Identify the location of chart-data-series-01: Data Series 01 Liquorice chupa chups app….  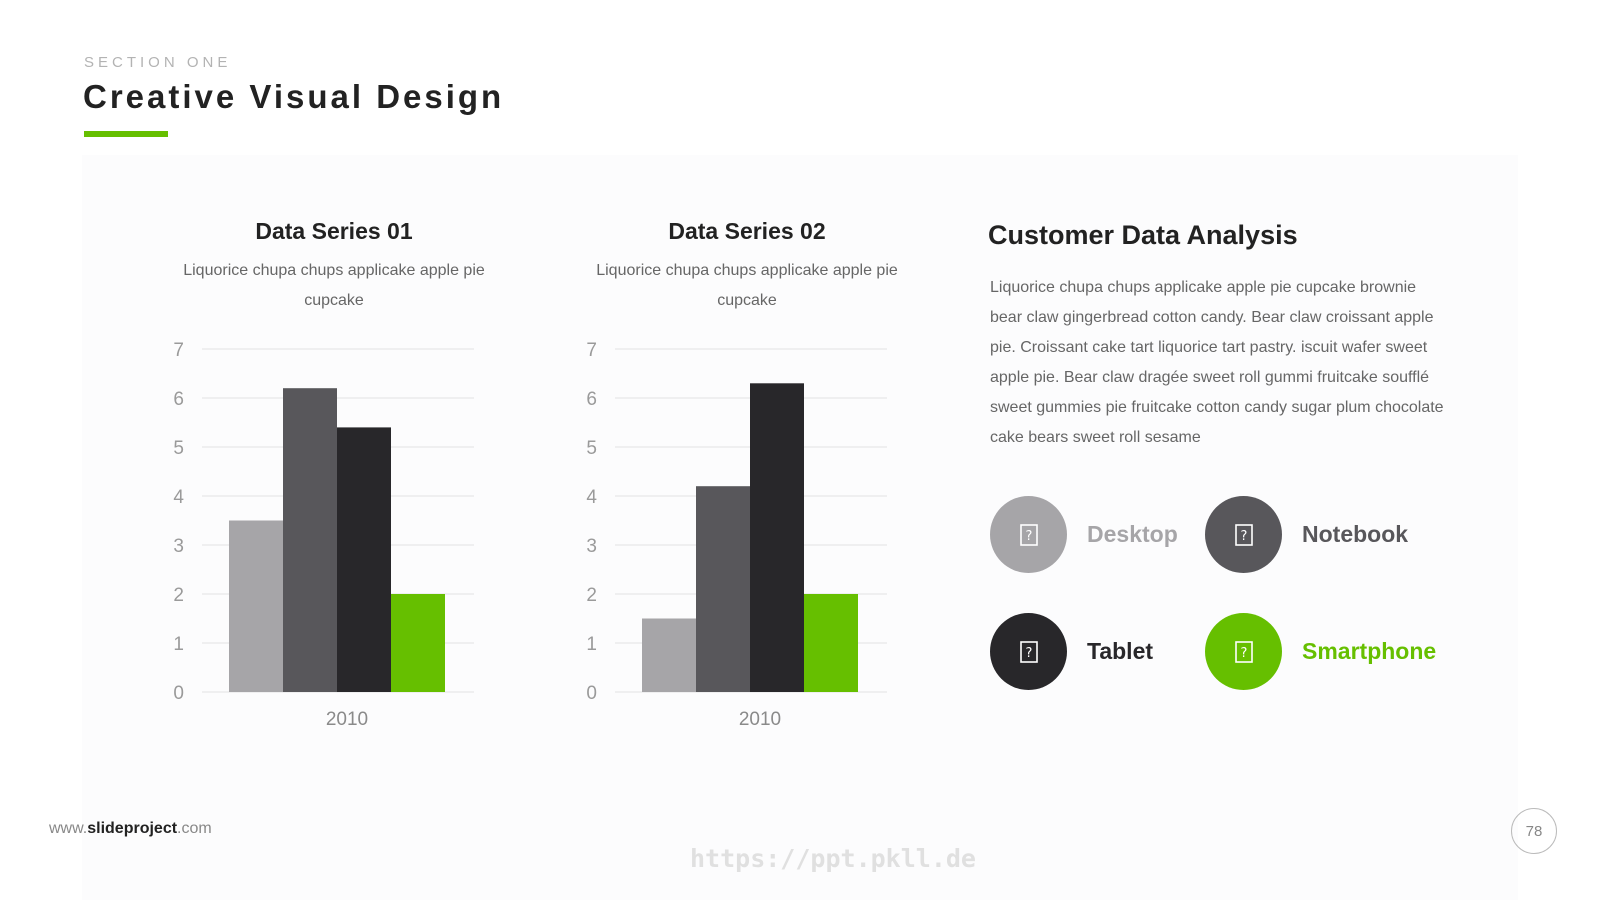
(334, 480).